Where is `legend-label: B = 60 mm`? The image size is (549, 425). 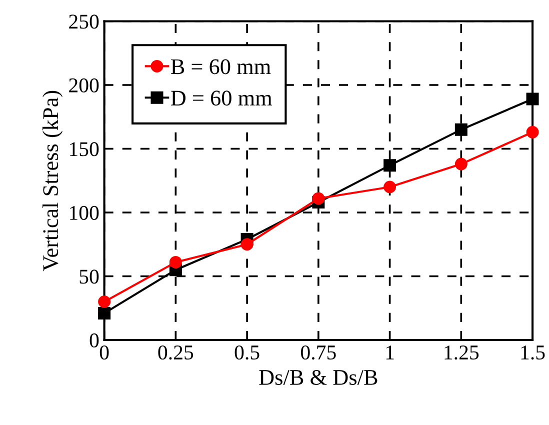 legend-label: B = 60 mm is located at coordinates (220, 66).